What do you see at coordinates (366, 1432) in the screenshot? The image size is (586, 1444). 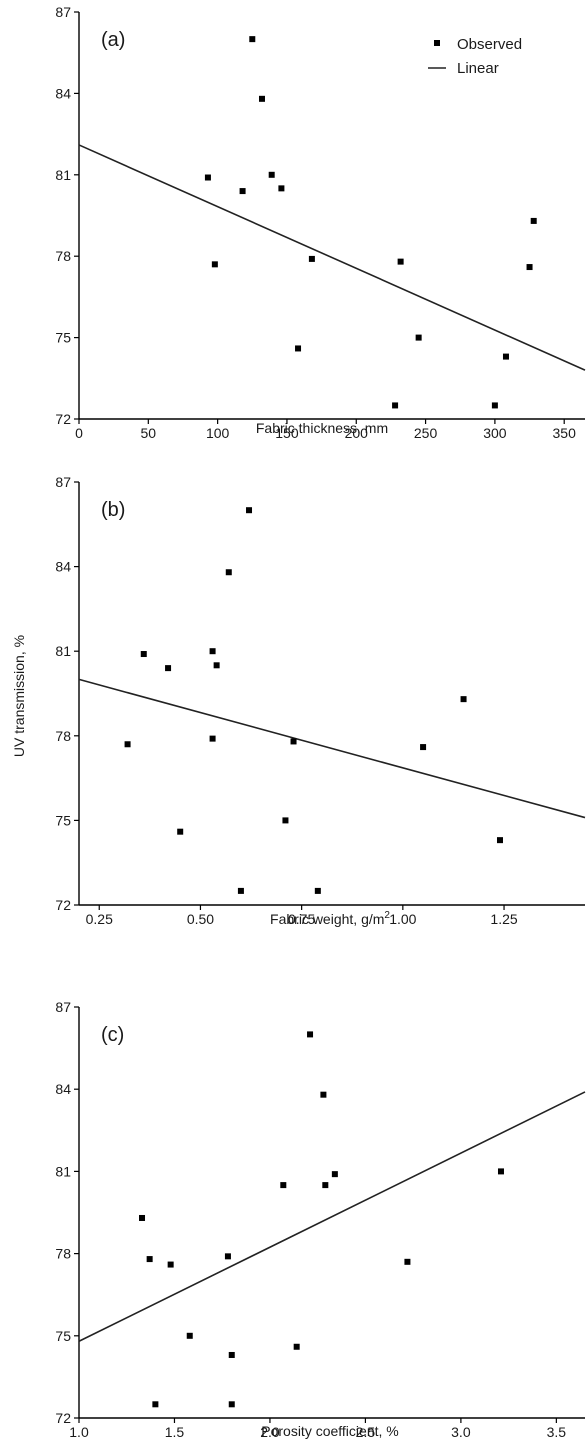 I see `x-tick-label: 2.5` at bounding box center [366, 1432].